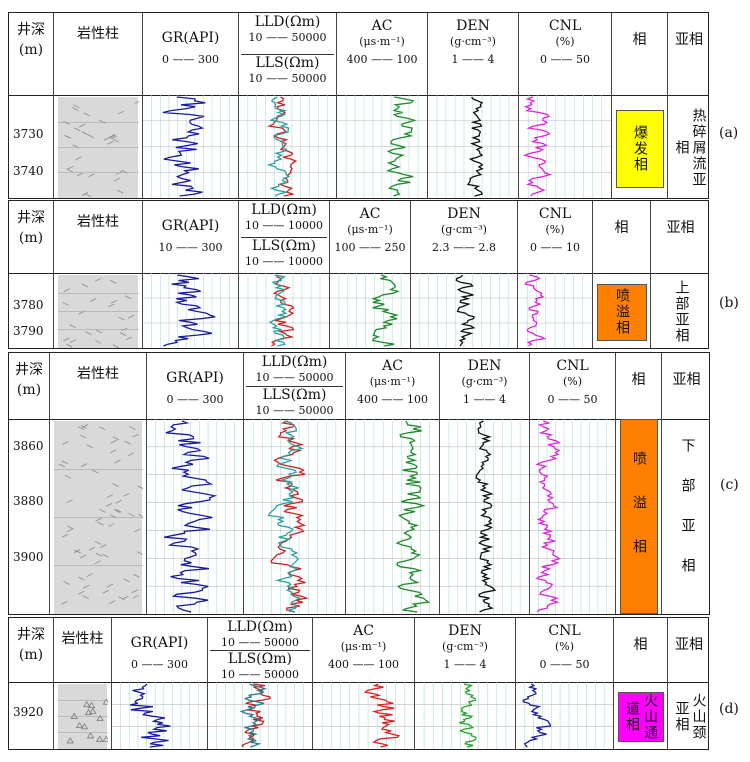  Describe the element at coordinates (294, 377) in the screenshot. I see `lld-range: 10 —— 50000` at that location.